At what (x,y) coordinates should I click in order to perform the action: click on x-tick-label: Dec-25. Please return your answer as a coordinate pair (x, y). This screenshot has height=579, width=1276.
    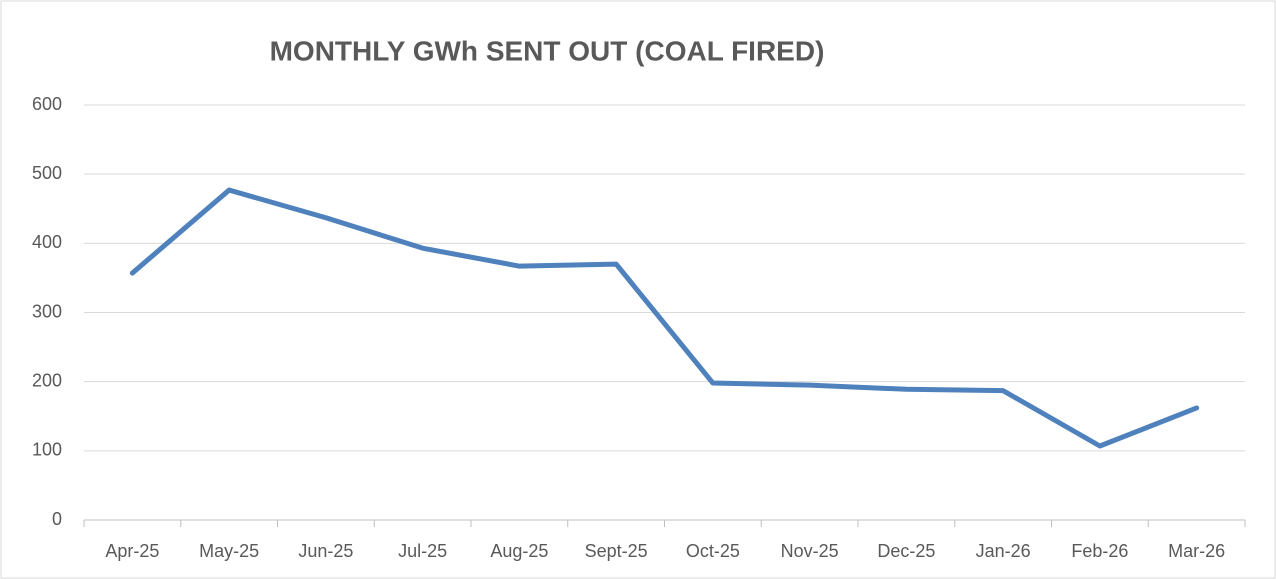
    Looking at the image, I should click on (906, 551).